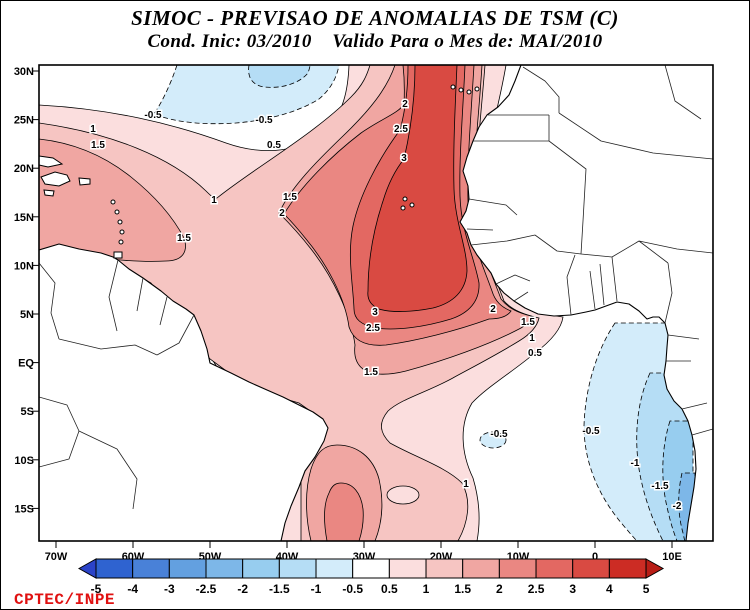 The width and height of the screenshot is (750, 610). I want to click on colorbar-tick-label: -2, so click(242, 589).